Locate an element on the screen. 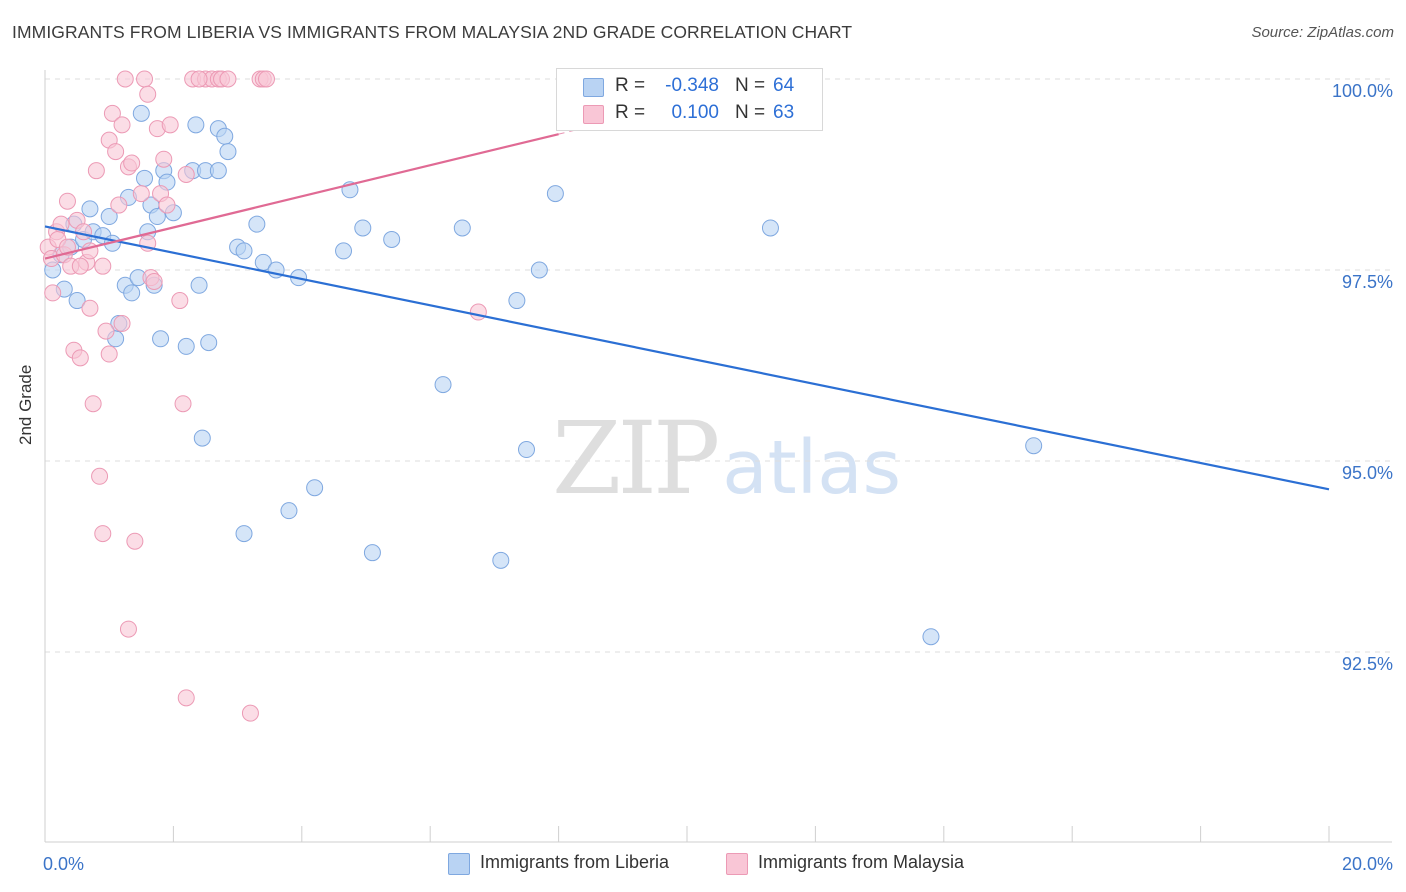  y-axis-label: 2nd Grade is located at coordinates (25, 404).